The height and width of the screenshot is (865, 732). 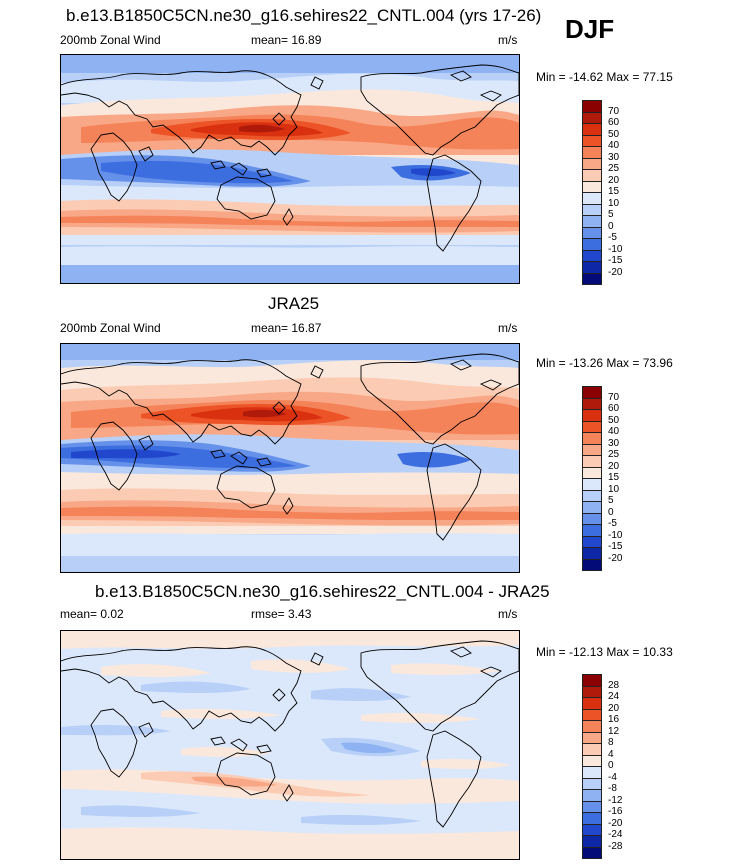 I want to click on panel-3-minmax: Min = -12.13 Max = 10.33, so click(x=604, y=652).